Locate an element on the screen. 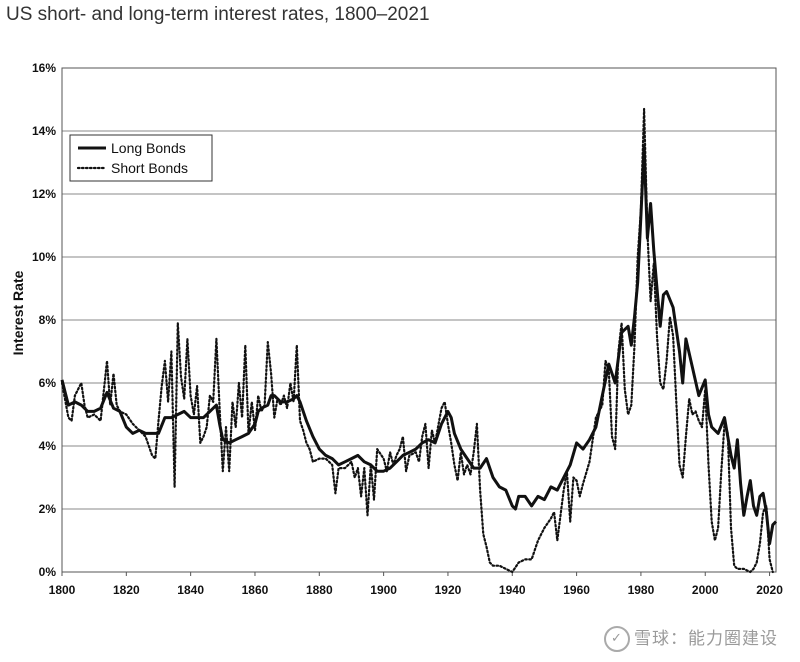  legend-label: Long Bonds is located at coordinates (148, 148).